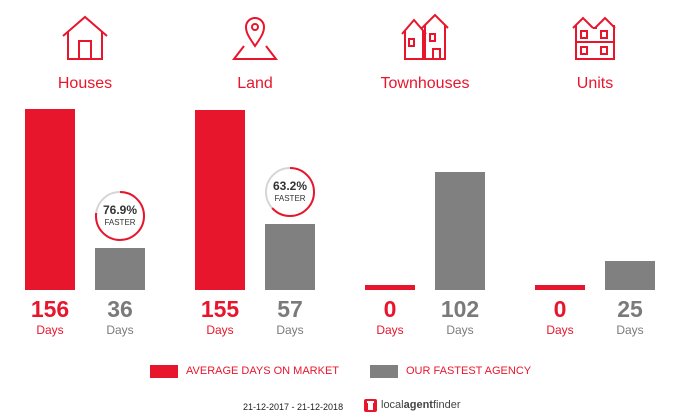  I want to click on brand-logo-icon, so click(370, 405).